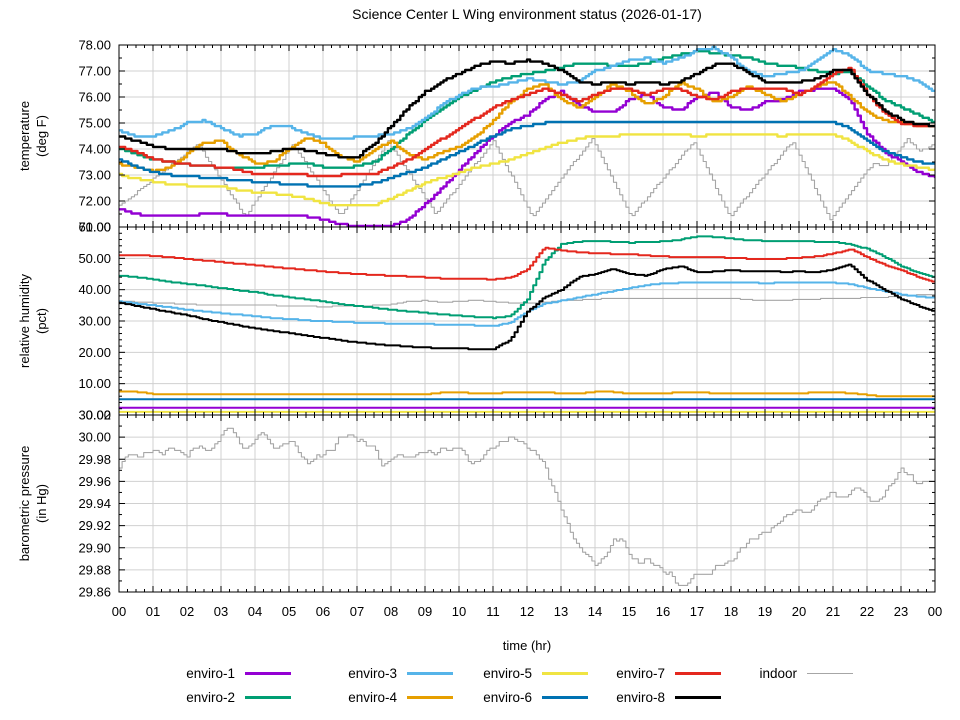  I want to click on x-tick-label: 05, so click(289, 611).